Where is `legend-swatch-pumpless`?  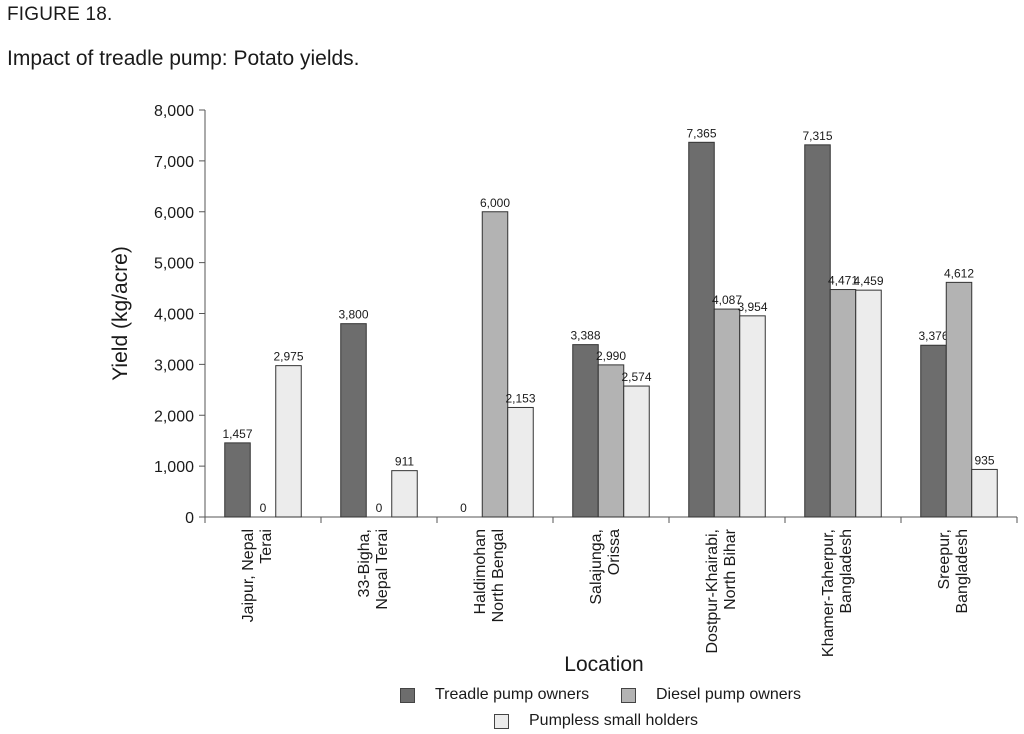
legend-swatch-pumpless is located at coordinates (501, 721).